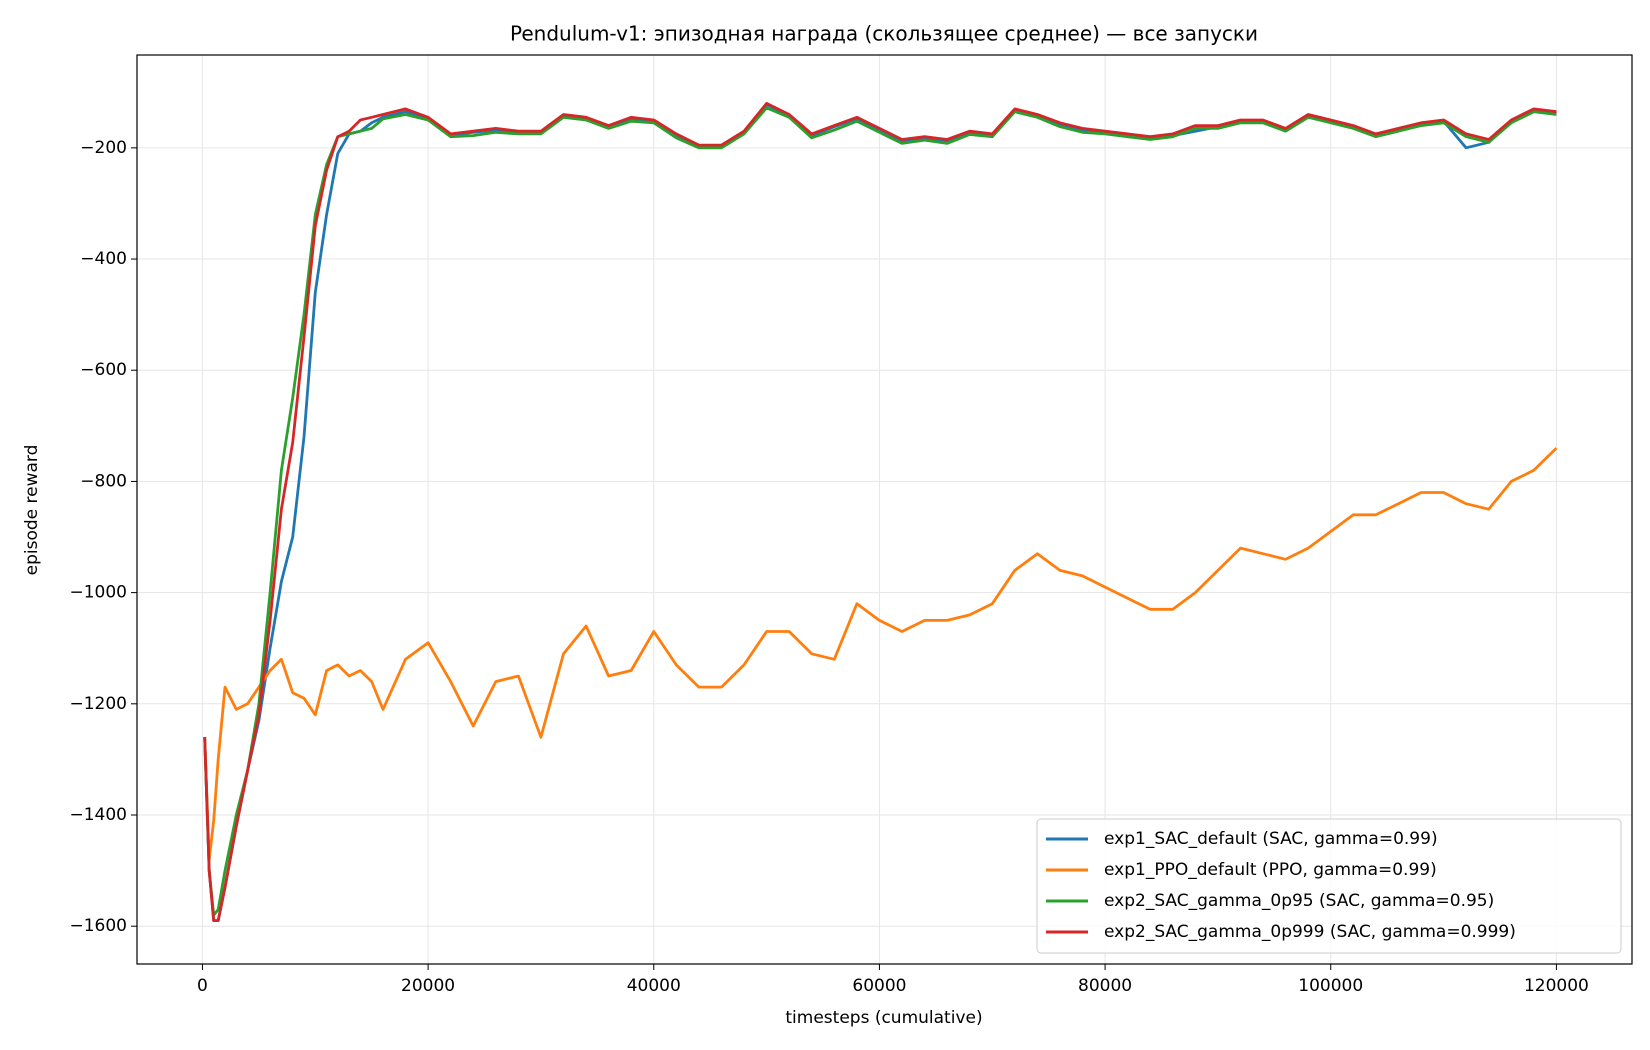 The width and height of the screenshot is (1650, 1050). Describe the element at coordinates (1330, 986) in the screenshot. I see `x-tick-label: 100000` at that location.